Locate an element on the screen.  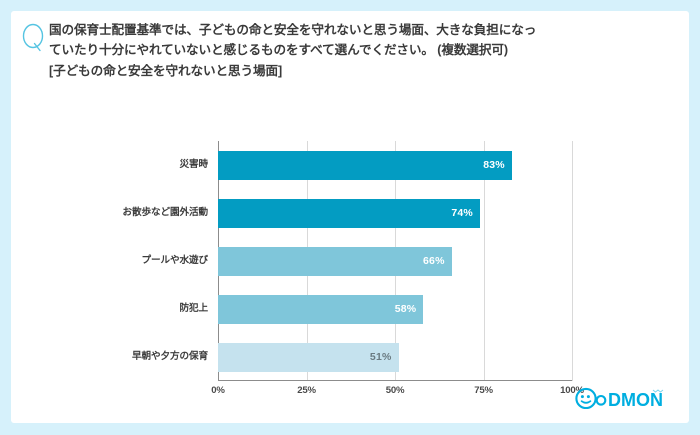
question-mark-icon is located at coordinates (34, 38).